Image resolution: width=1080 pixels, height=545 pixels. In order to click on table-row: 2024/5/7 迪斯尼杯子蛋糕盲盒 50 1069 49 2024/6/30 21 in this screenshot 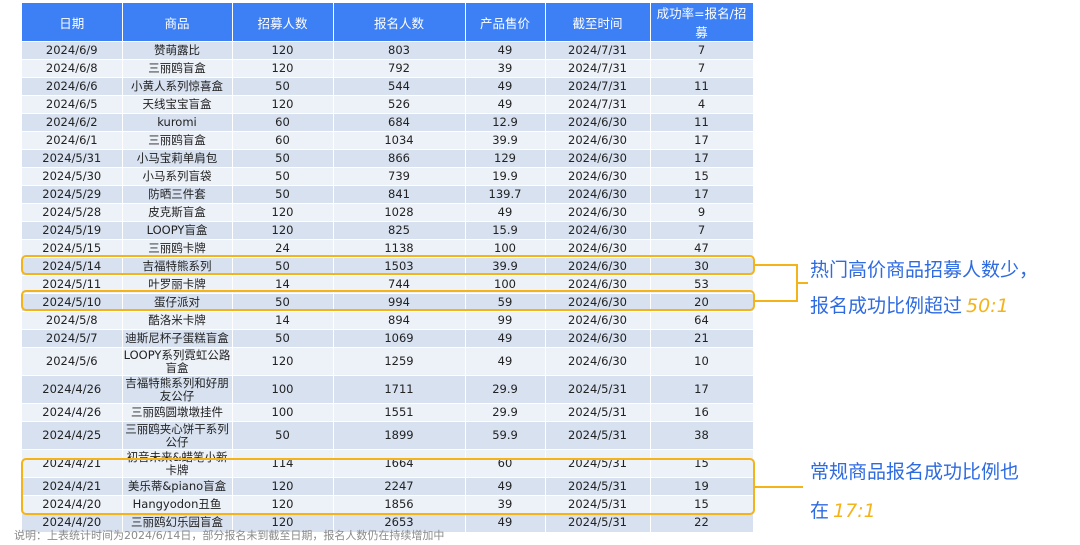, I will do `click(388, 338)`.